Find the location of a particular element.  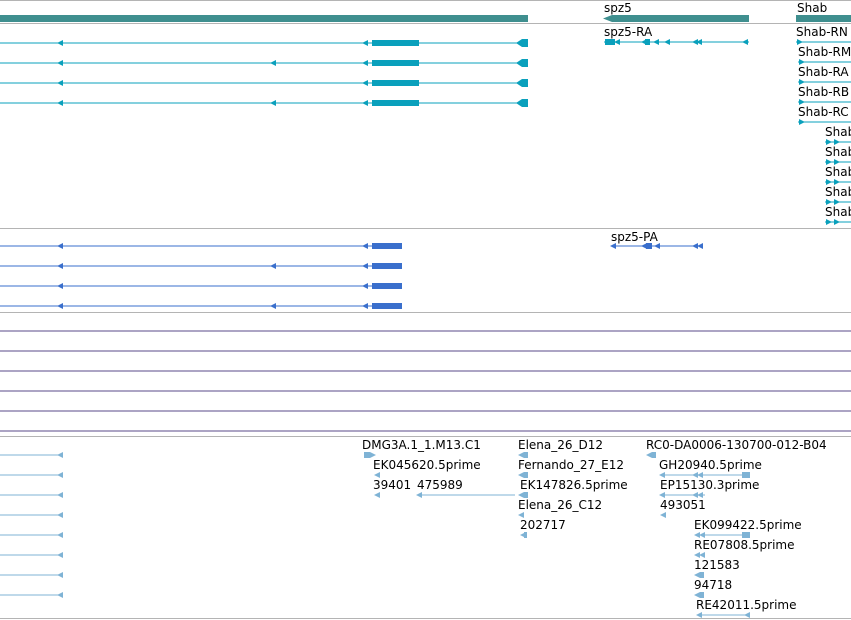

transcript-shab-5-glyph is located at coordinates (838, 142).